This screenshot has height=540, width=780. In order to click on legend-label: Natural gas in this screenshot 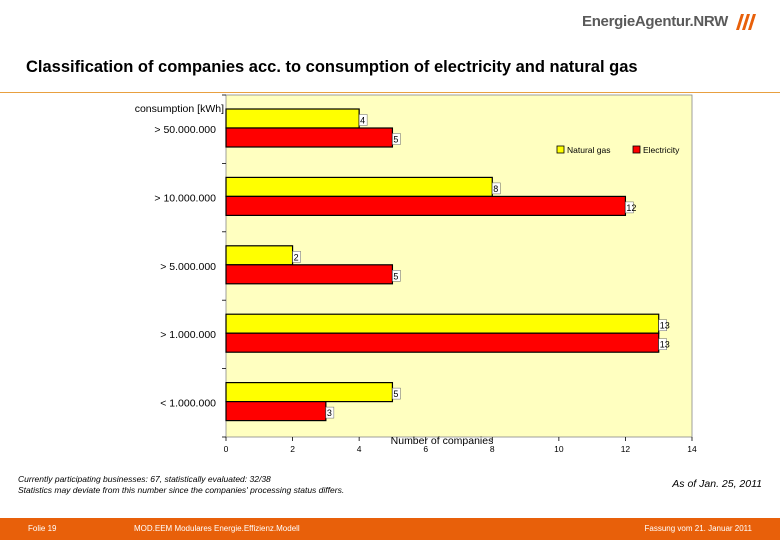, I will do `click(588, 150)`.